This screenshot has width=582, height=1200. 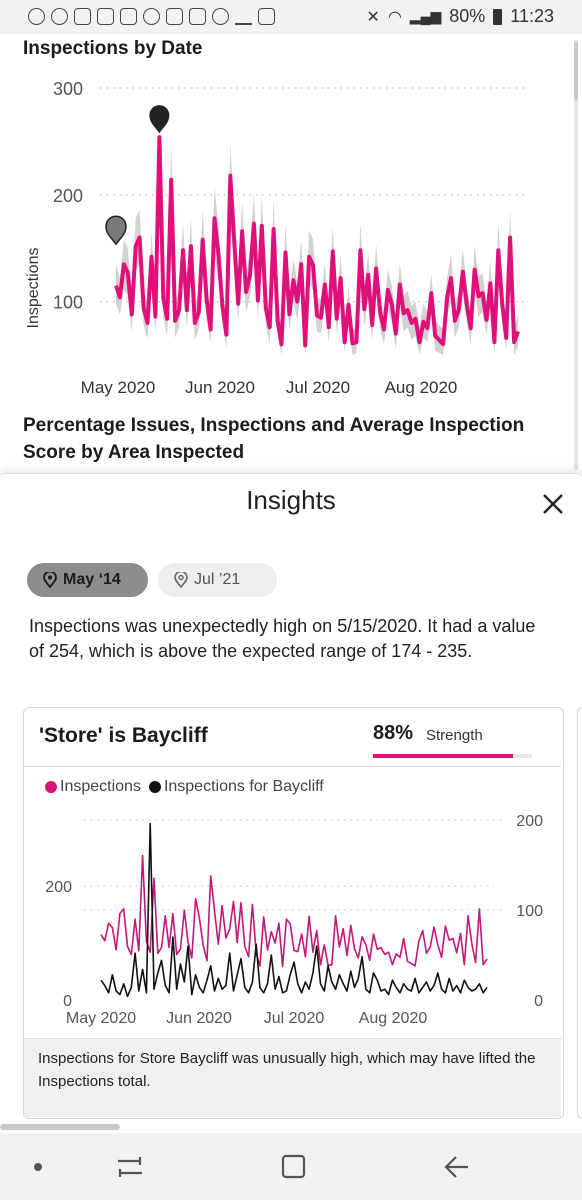 I want to click on pill-label: May ‘14, so click(x=92, y=579).